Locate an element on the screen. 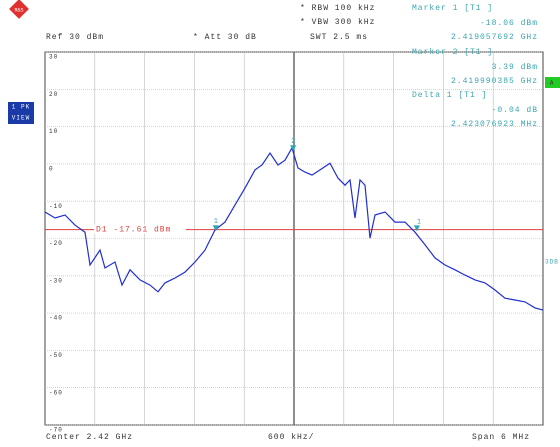 The image size is (560, 447). sweep-time: SWT 2.5 ms is located at coordinates (339, 37).